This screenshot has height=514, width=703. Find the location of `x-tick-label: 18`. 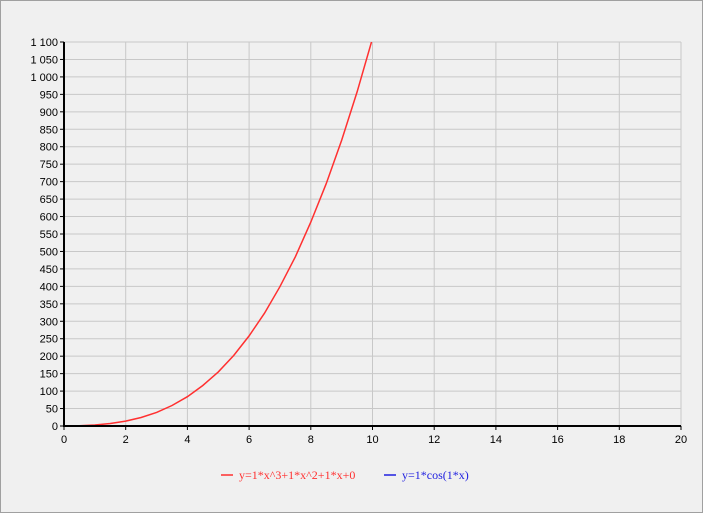

x-tick-label: 18 is located at coordinates (619, 440).